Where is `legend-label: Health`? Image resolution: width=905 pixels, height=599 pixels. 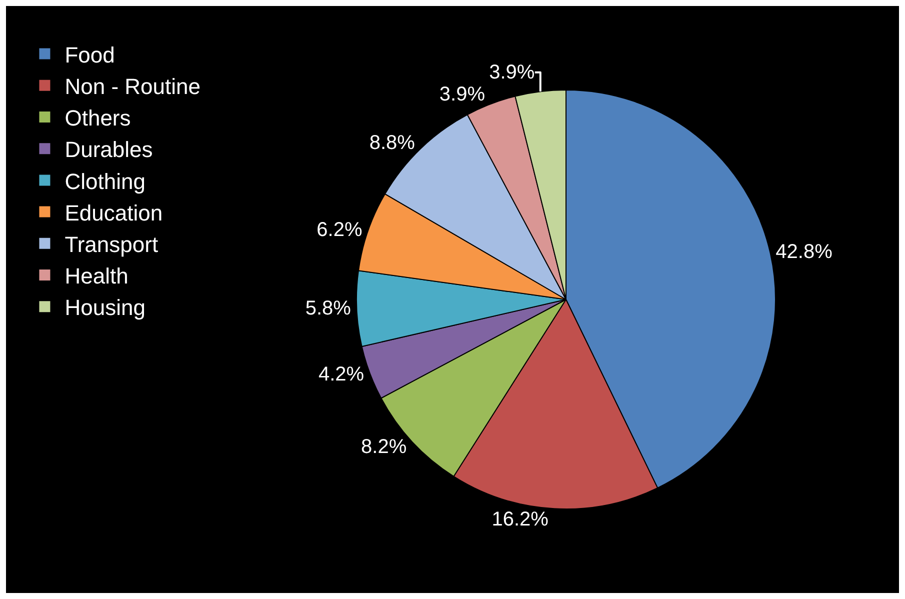 legend-label: Health is located at coordinates (96, 276).